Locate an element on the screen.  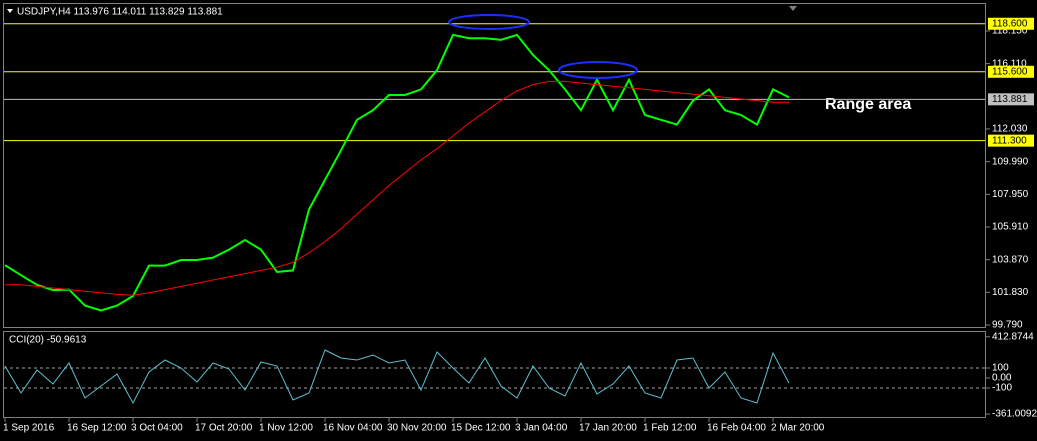
x-tick-label: 3 Jan 04:00 is located at coordinates (541, 428).